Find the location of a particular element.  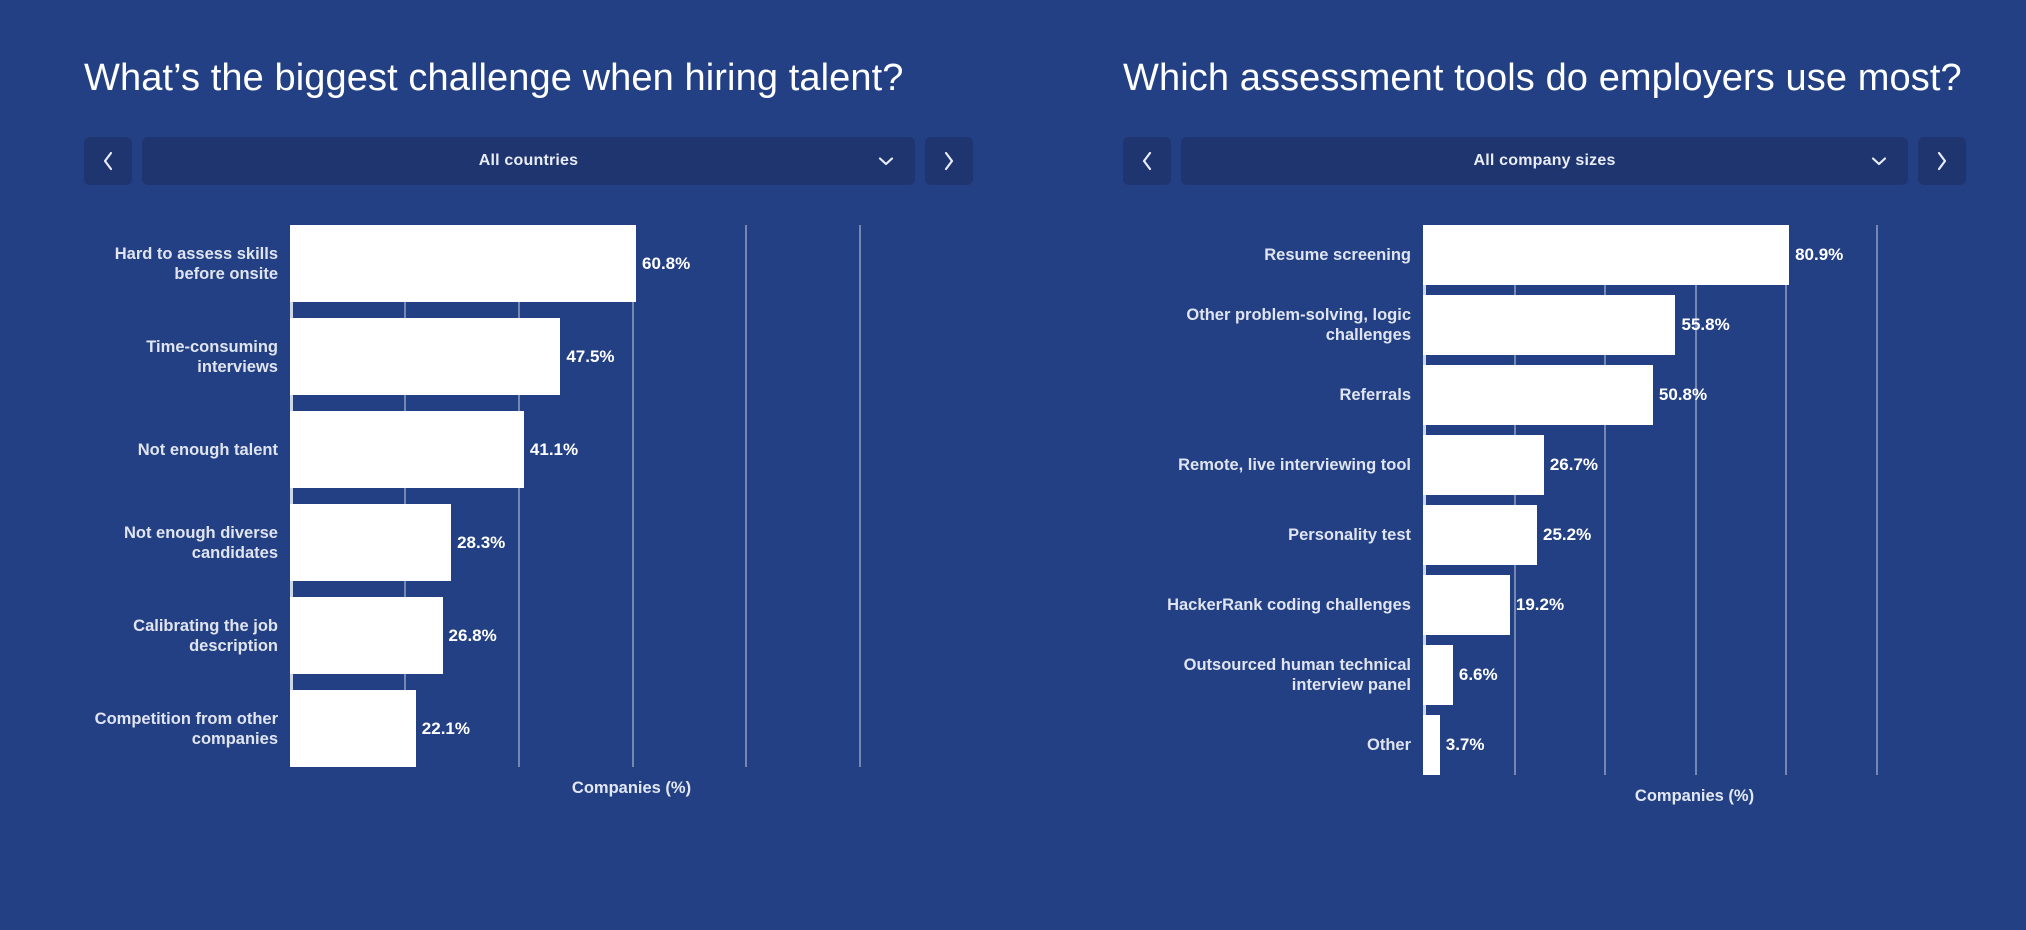

category-label: Referrals is located at coordinates (1375, 395).